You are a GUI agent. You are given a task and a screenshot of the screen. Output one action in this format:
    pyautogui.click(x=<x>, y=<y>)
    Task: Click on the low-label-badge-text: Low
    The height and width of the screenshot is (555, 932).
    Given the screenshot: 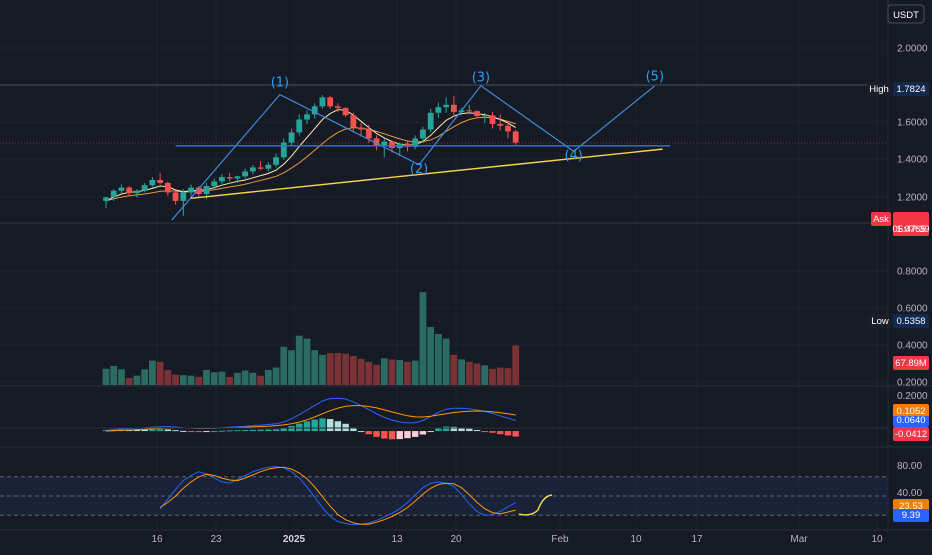 What is the action you would take?
    pyautogui.click(x=880, y=321)
    